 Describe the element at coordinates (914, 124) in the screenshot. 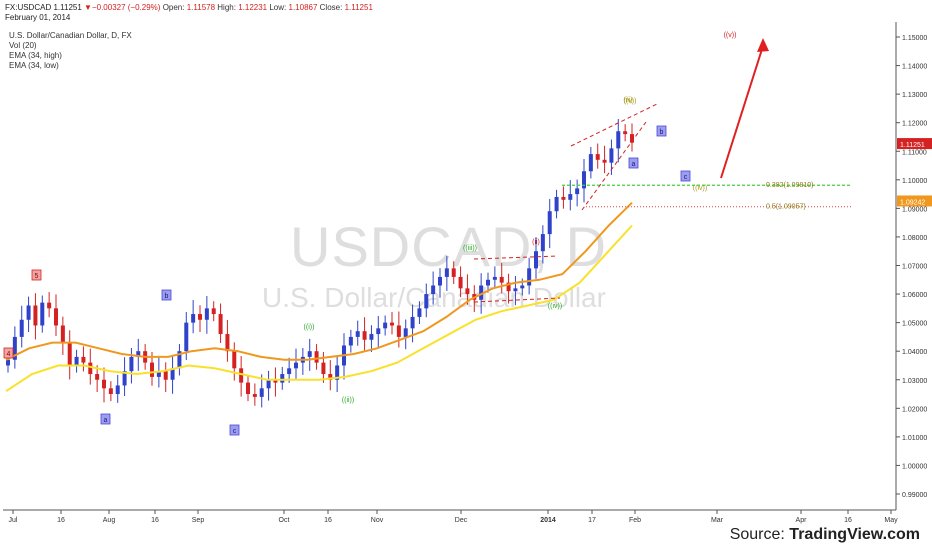

I see `y-tick-label: 1.12000` at that location.